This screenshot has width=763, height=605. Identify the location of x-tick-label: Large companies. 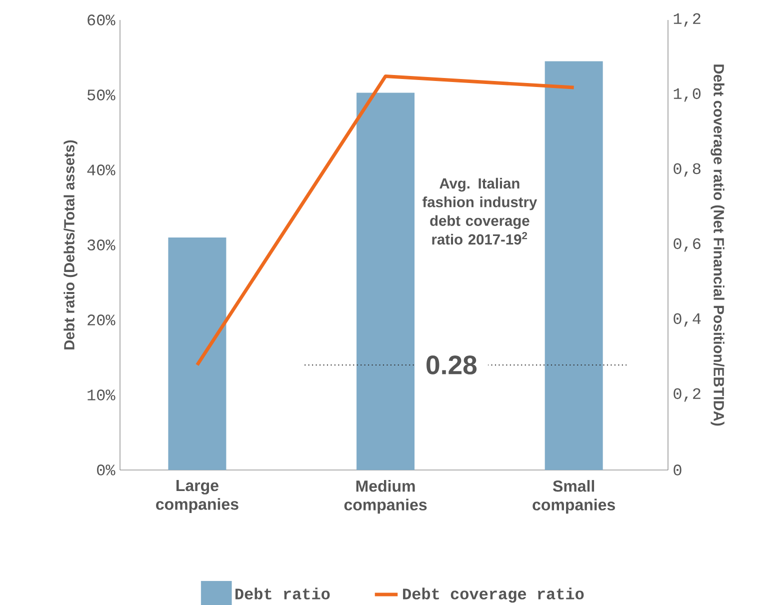
(197, 497).